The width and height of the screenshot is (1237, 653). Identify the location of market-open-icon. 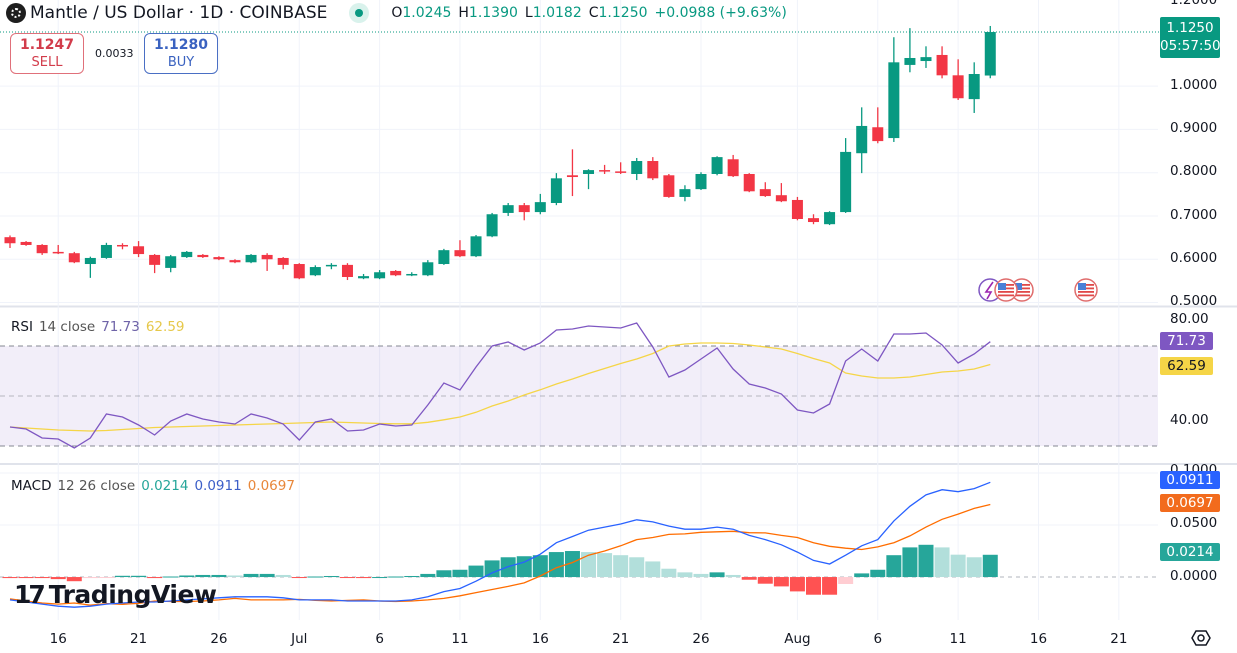
(359, 13).